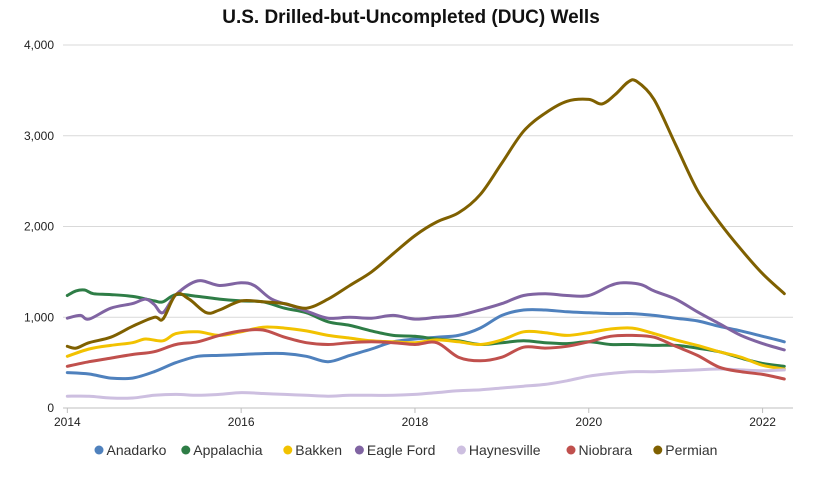 Image resolution: width=813 pixels, height=500 pixels. I want to click on x-tick-labels: 2014 2016 2018 2020 2022, so click(415, 422).